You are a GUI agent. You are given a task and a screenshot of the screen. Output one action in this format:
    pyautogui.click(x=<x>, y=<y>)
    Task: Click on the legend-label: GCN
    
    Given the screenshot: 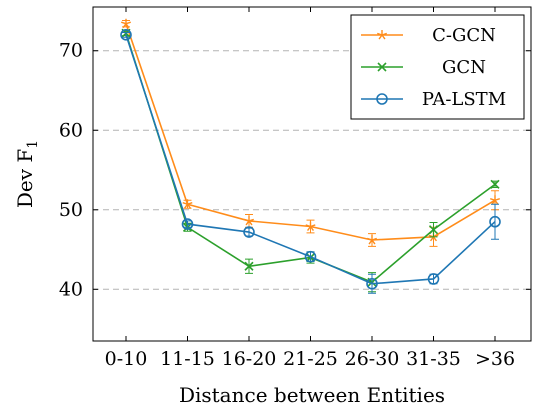 What is the action you would take?
    pyautogui.click(x=464, y=67)
    